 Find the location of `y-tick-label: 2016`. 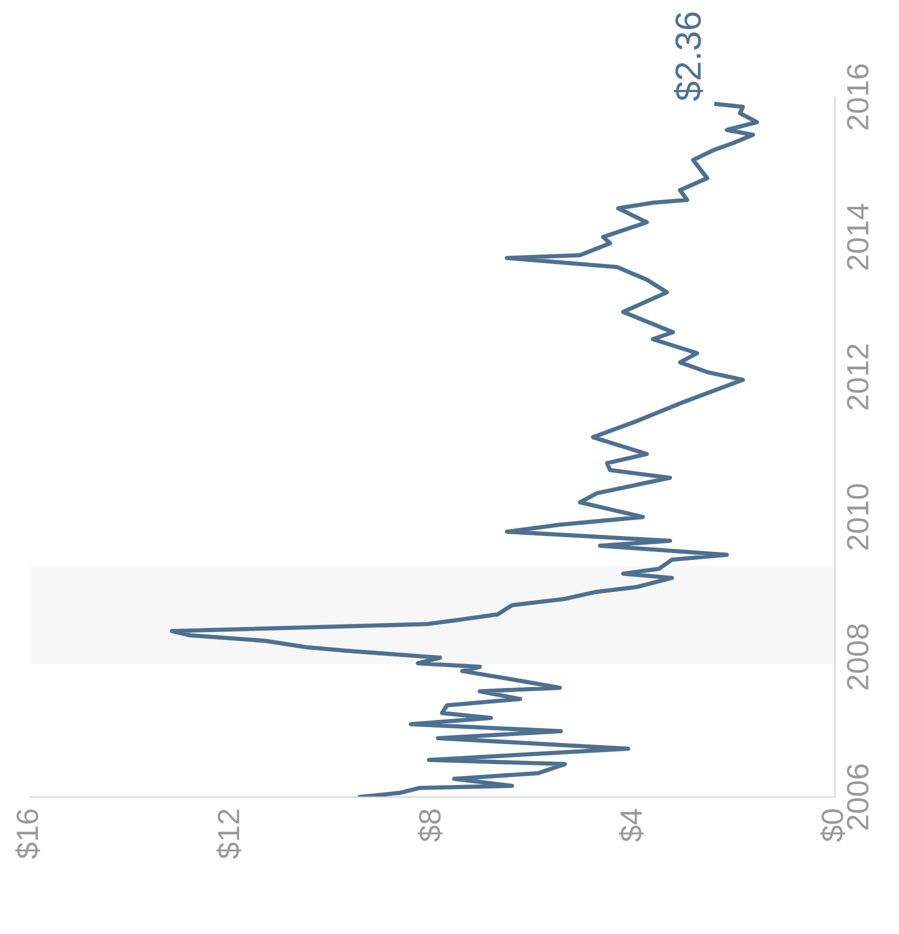

y-tick-label: 2016 is located at coordinates (857, 97).